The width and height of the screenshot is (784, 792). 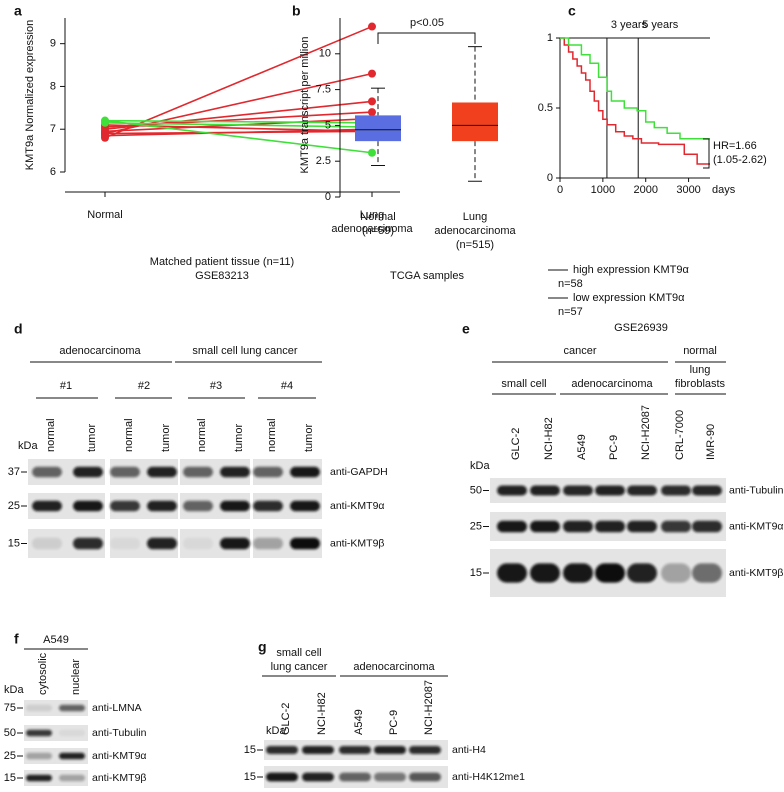 I want to click on lane-label: cytosolic, so click(x=43, y=673).